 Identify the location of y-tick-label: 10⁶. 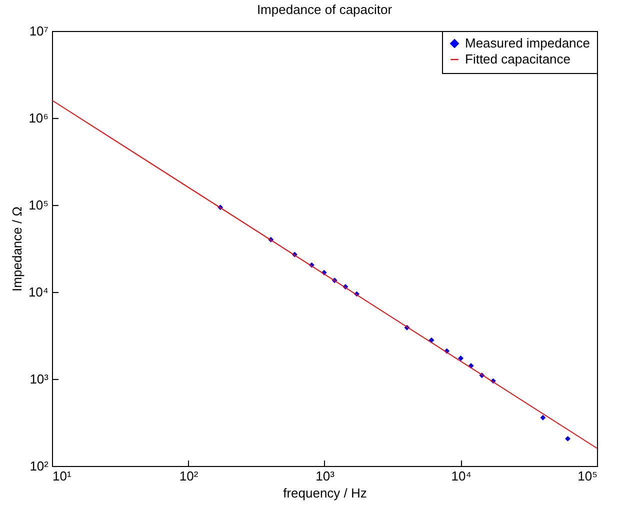
(38, 118).